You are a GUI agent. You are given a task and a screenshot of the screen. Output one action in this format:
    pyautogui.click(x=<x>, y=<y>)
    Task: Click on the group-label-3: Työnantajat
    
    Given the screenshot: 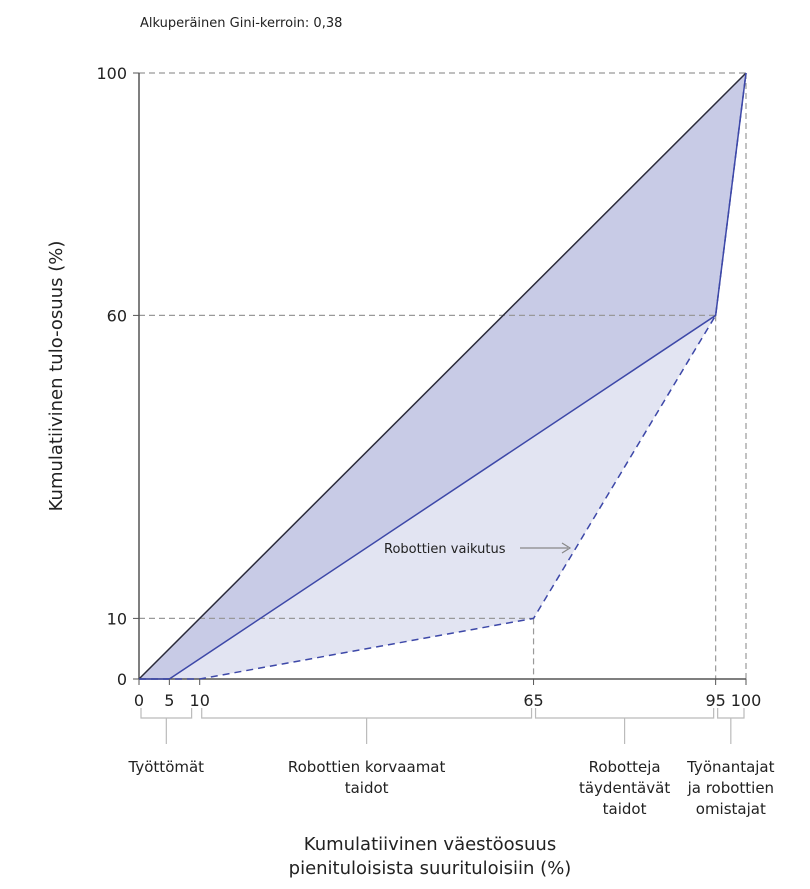 What is the action you would take?
    pyautogui.click(x=730, y=767)
    